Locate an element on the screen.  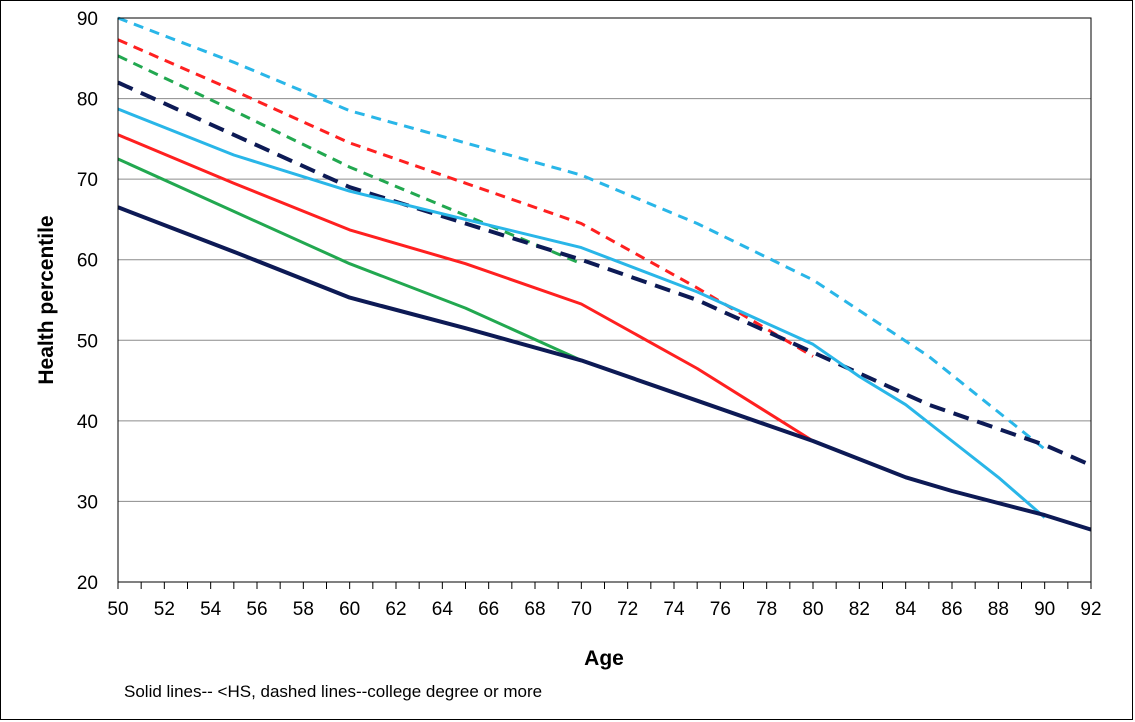
y-tick-label: 30 is located at coordinates (87, 502).